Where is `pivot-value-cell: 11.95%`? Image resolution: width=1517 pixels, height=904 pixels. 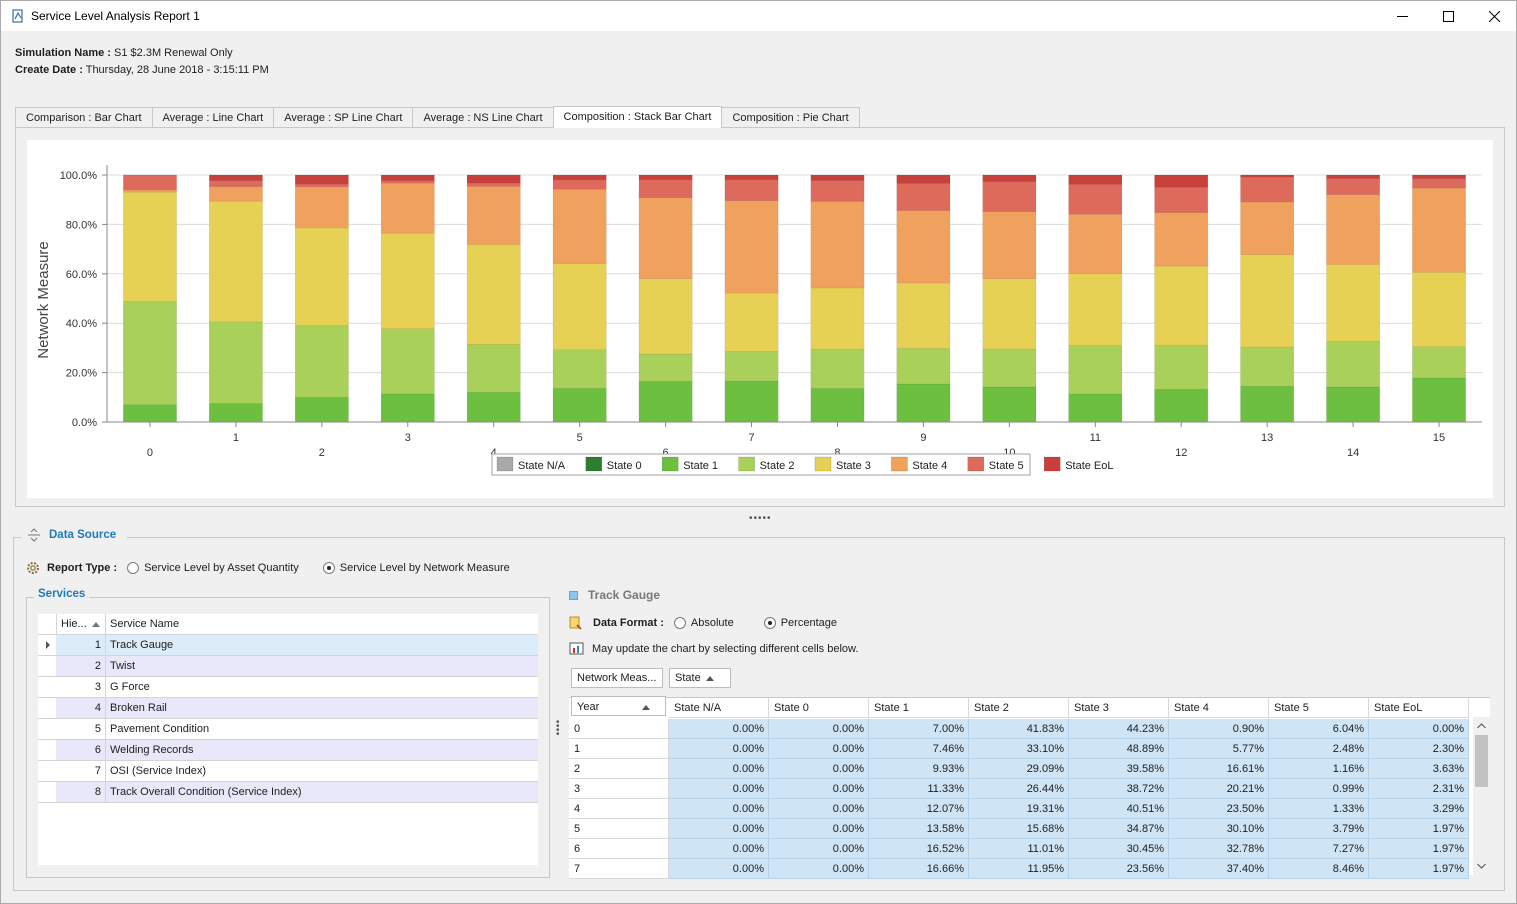
pivot-value-cell: 11.95% is located at coordinates (1019, 869).